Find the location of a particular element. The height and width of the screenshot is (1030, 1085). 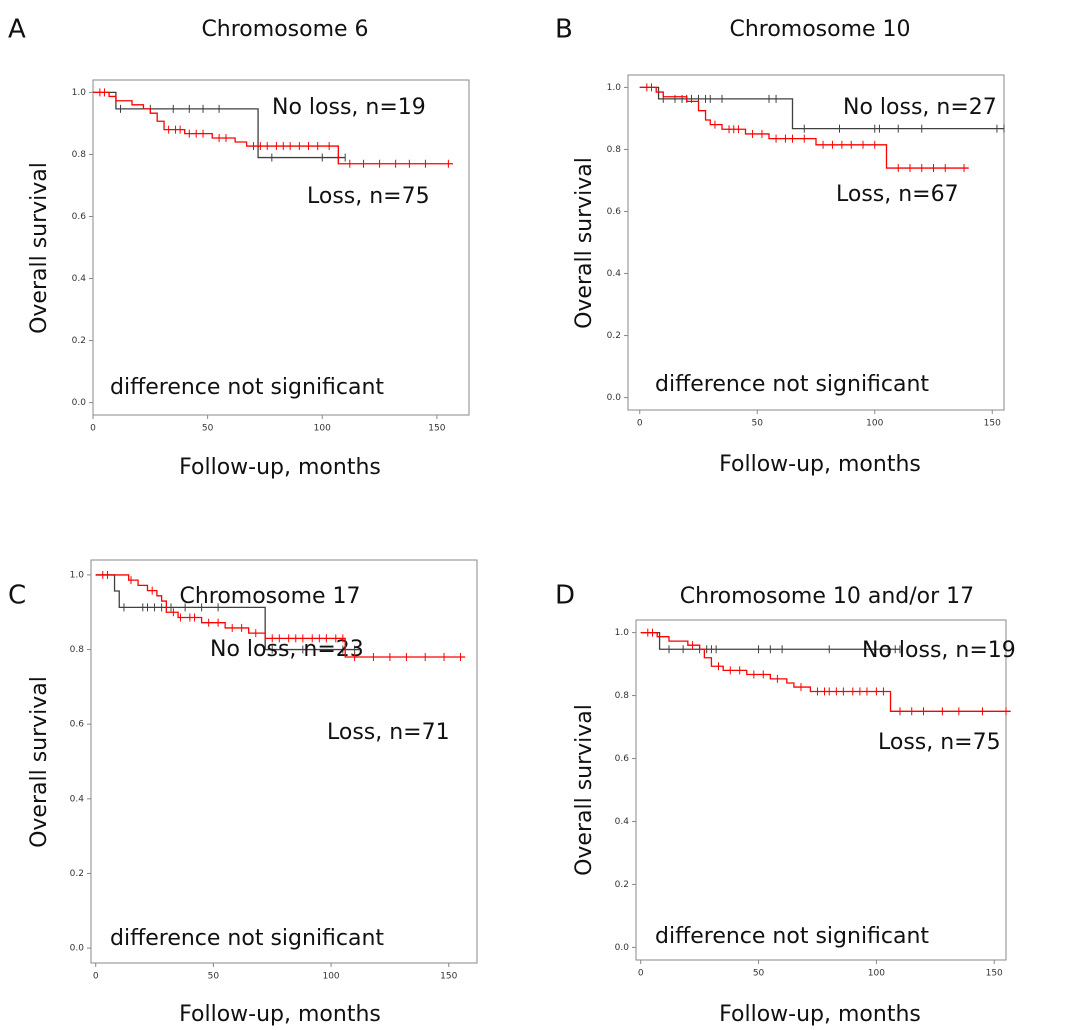

panel-letter: D is located at coordinates (565, 596).